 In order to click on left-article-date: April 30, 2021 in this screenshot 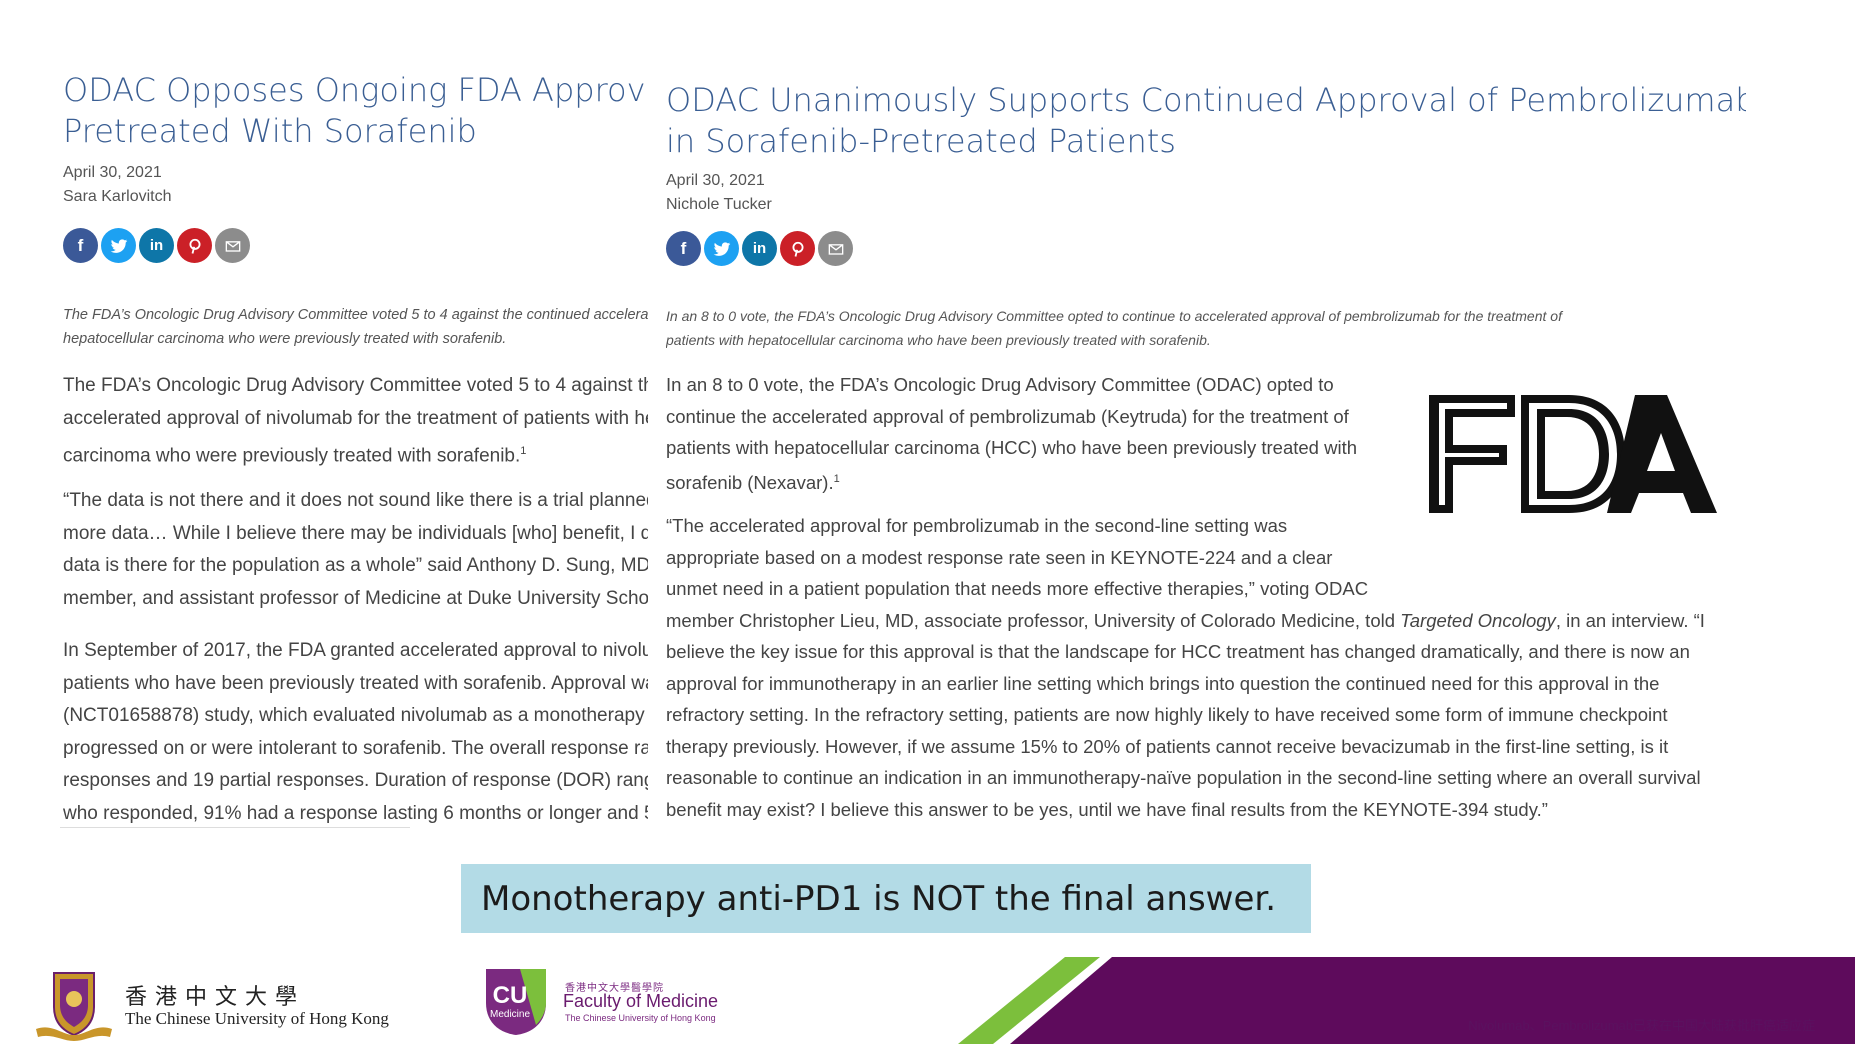, I will do `click(112, 172)`.